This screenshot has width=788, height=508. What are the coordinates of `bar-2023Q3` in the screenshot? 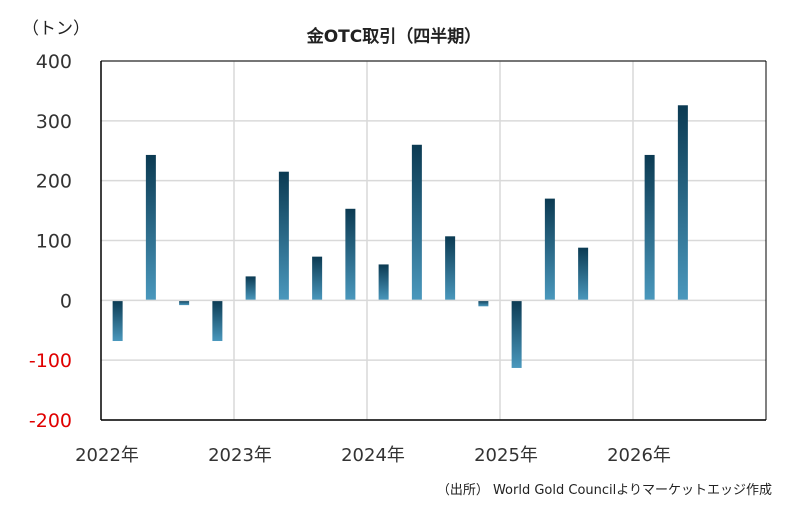 It's located at (317, 278).